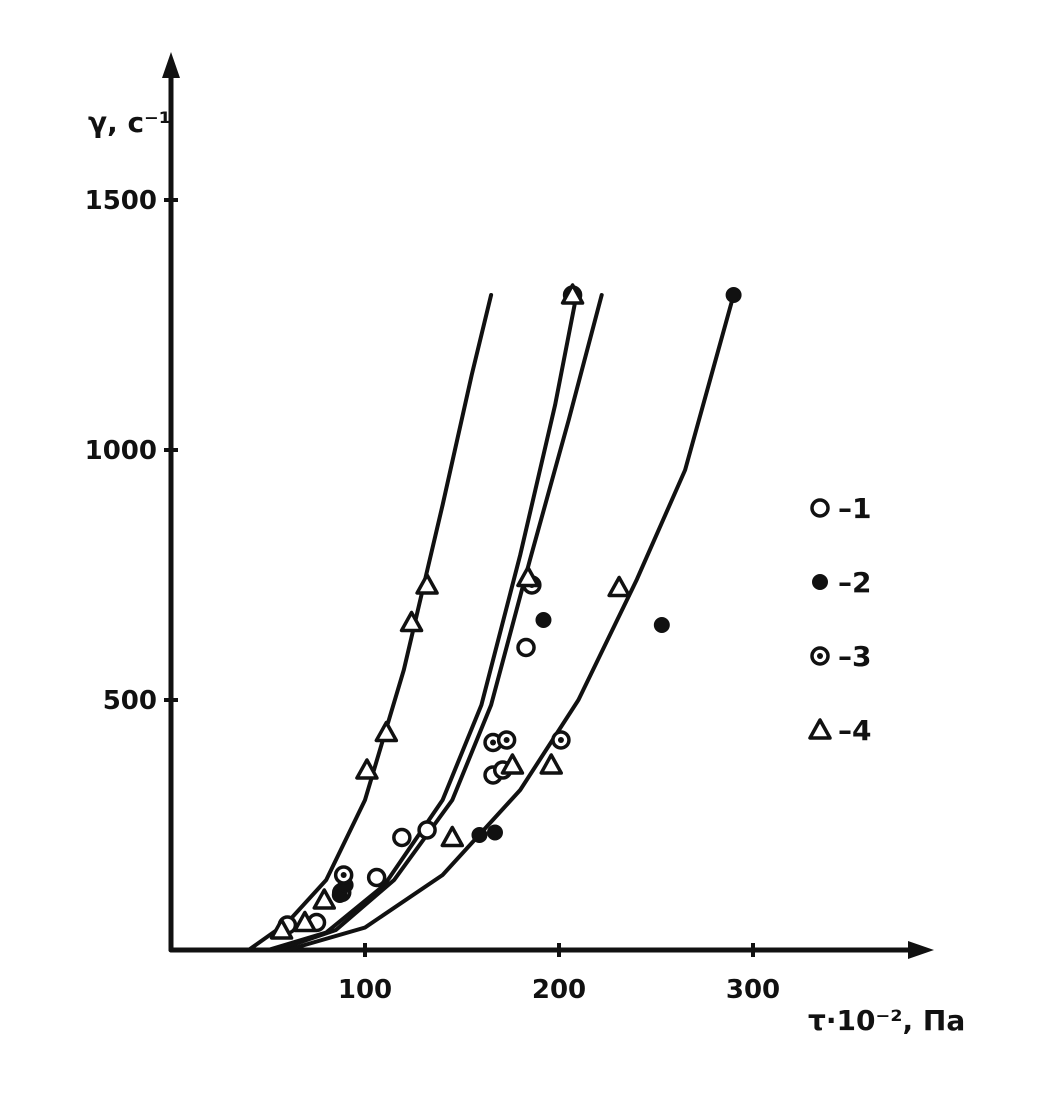  What do you see at coordinates (753, 990) in the screenshot?
I see `x-tick-label: 300` at bounding box center [753, 990].